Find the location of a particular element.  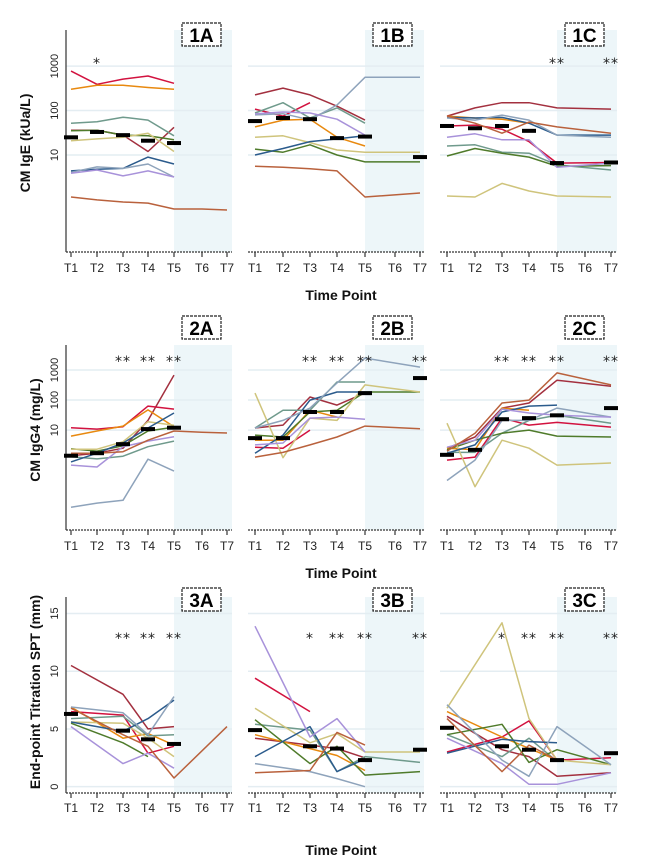

series-line-teal is located at coordinates (122, 450).